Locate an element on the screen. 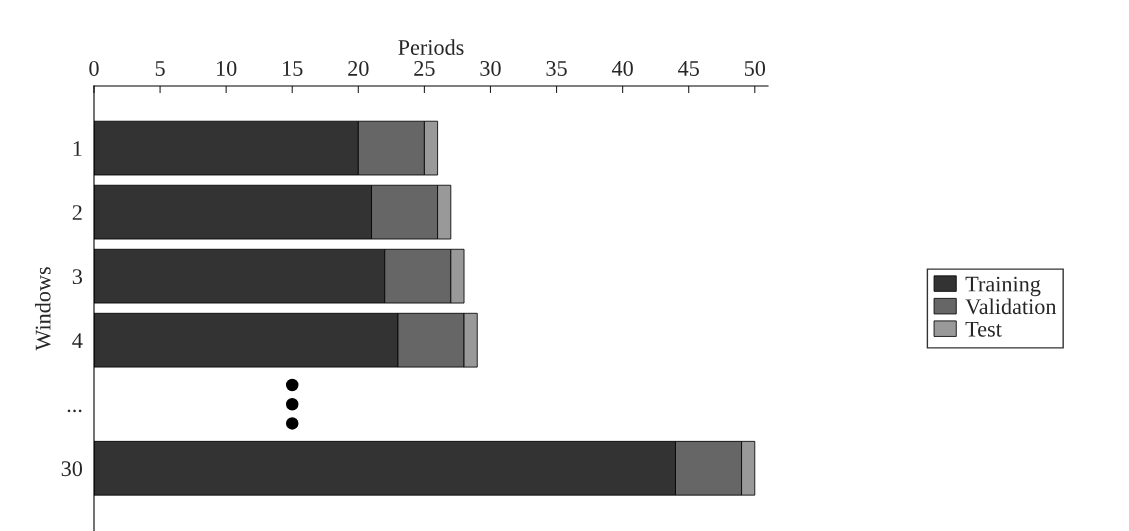 The image size is (1129, 531). legend-label: Test is located at coordinates (983, 329).